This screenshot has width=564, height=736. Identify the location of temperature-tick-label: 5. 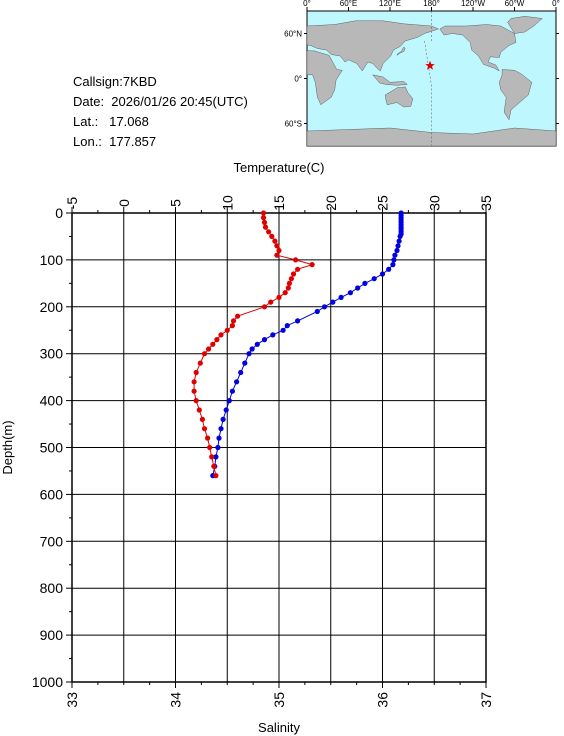
(176, 203).